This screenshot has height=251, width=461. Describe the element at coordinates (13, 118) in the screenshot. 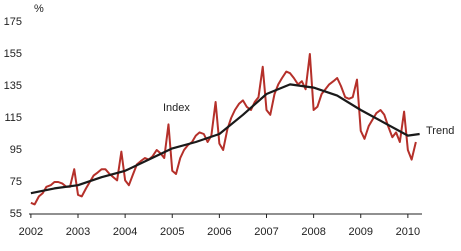

I see `y-tick-label: 115` at that location.